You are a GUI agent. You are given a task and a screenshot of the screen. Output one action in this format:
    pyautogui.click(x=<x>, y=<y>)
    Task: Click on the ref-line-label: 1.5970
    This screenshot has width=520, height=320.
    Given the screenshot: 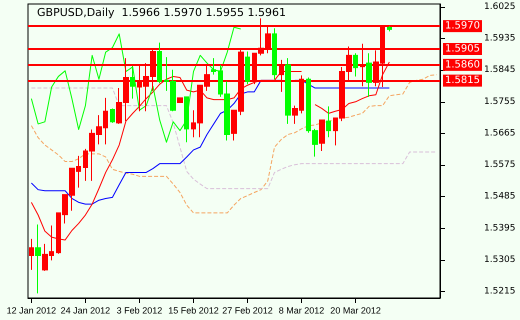 What is the action you would take?
    pyautogui.click(x=462, y=26)
    